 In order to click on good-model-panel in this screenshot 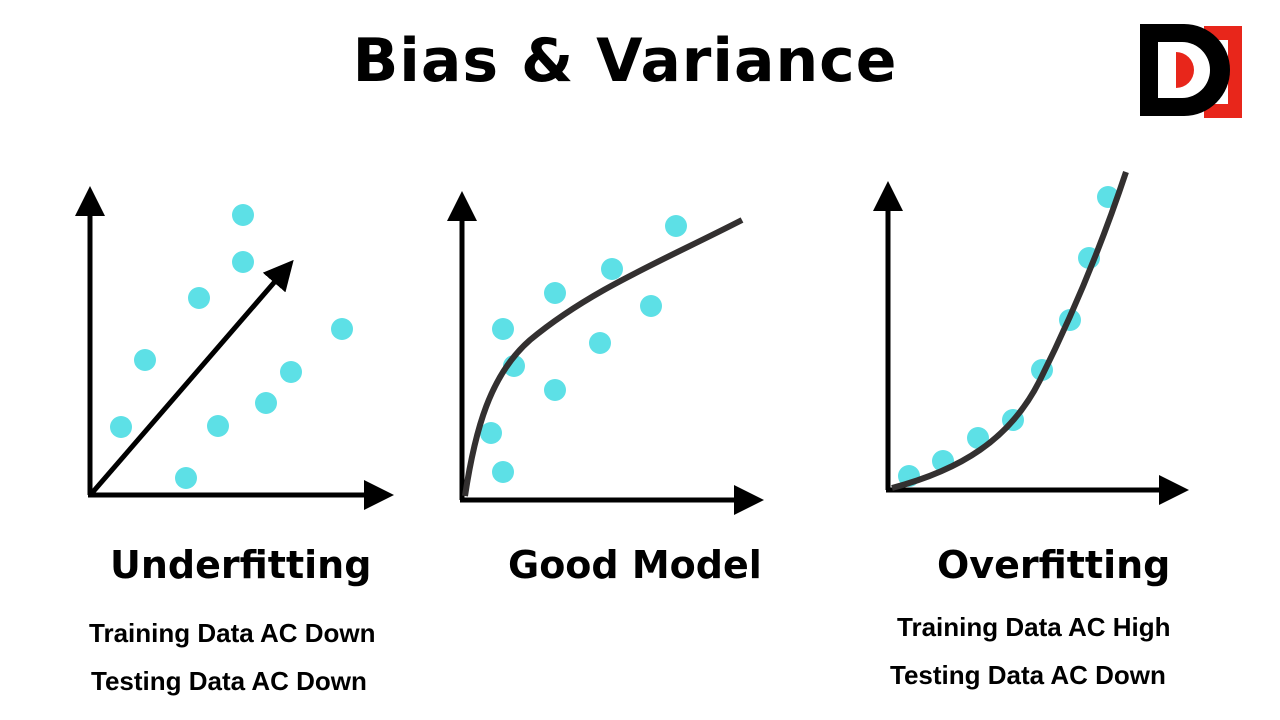, I will do `click(605, 353)`.